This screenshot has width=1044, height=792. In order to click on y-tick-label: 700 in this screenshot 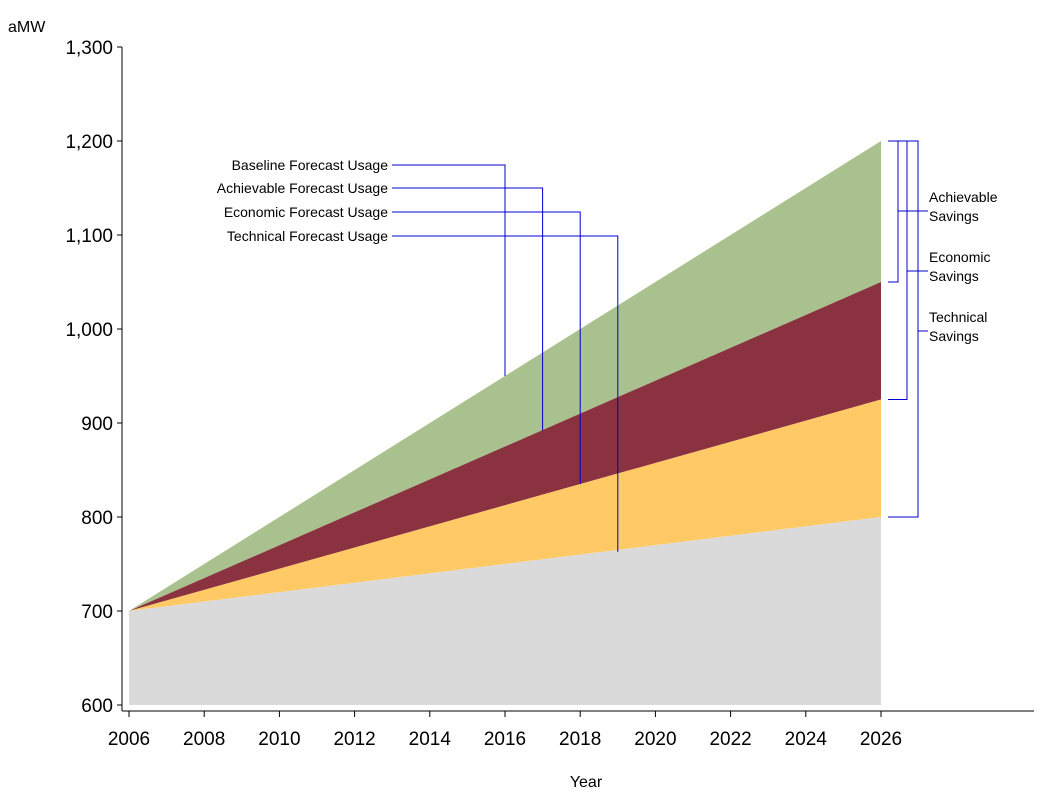, I will do `click(97, 612)`.